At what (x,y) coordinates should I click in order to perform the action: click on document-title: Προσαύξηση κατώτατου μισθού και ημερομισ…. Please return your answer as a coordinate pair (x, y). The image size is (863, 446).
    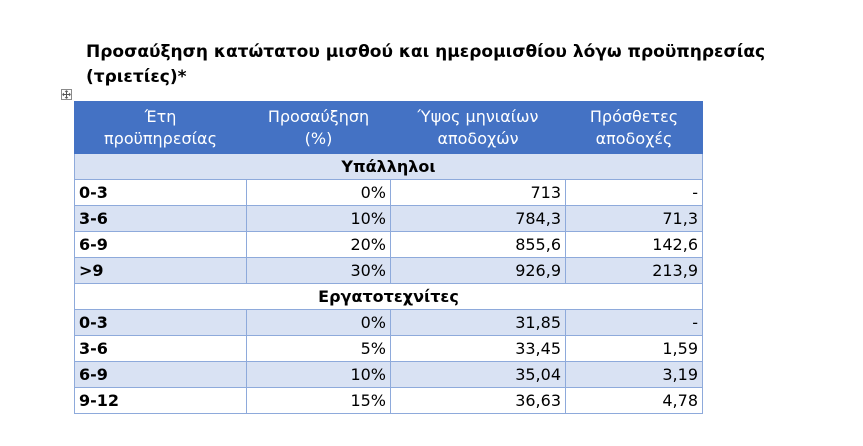
    Looking at the image, I should click on (426, 64).